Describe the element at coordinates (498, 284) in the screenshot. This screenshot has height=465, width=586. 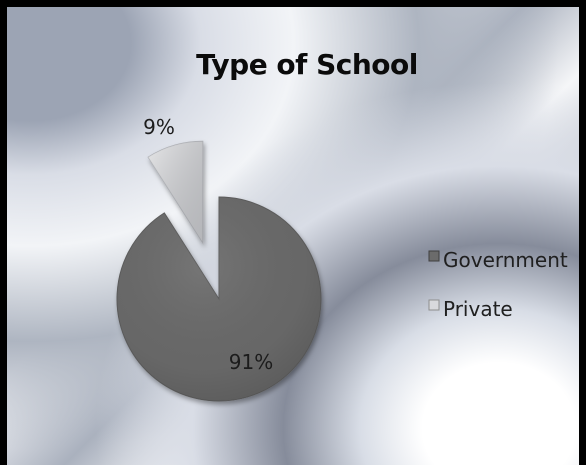
I see `legend: Government Private` at that location.